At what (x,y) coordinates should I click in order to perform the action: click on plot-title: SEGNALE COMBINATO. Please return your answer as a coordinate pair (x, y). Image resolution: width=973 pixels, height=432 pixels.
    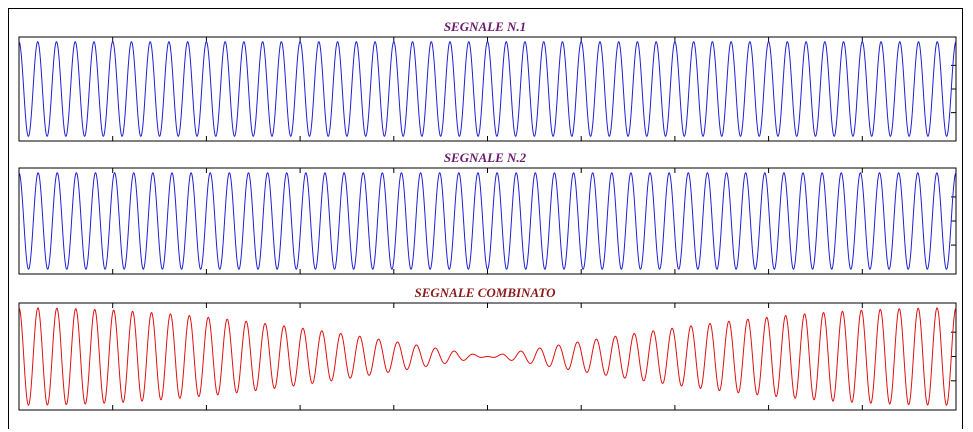
    Looking at the image, I should click on (486, 292).